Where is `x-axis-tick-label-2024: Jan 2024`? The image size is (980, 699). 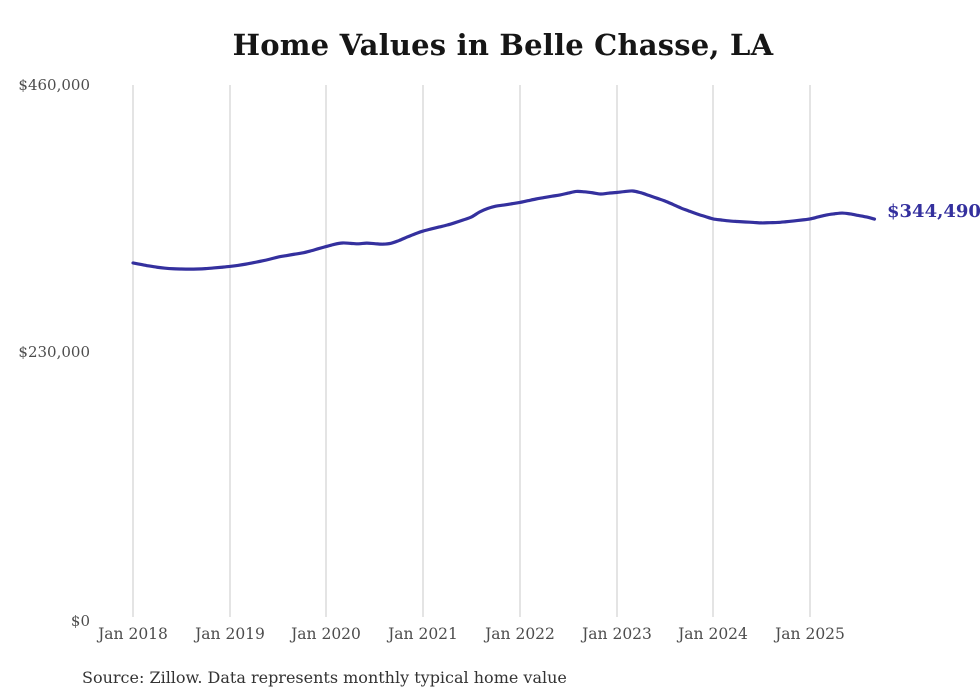 x-axis-tick-label-2024: Jan 2024 is located at coordinates (713, 634).